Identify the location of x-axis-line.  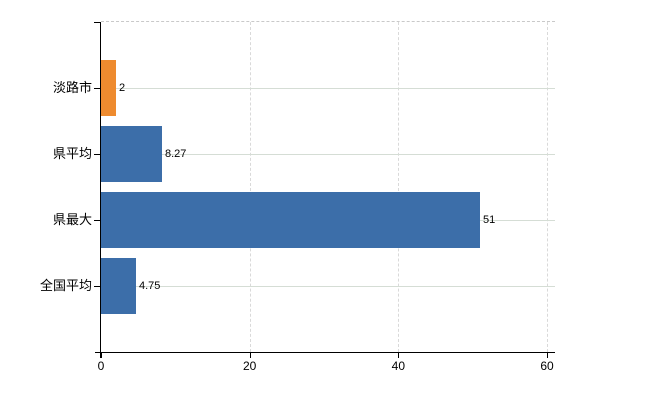
(325, 352).